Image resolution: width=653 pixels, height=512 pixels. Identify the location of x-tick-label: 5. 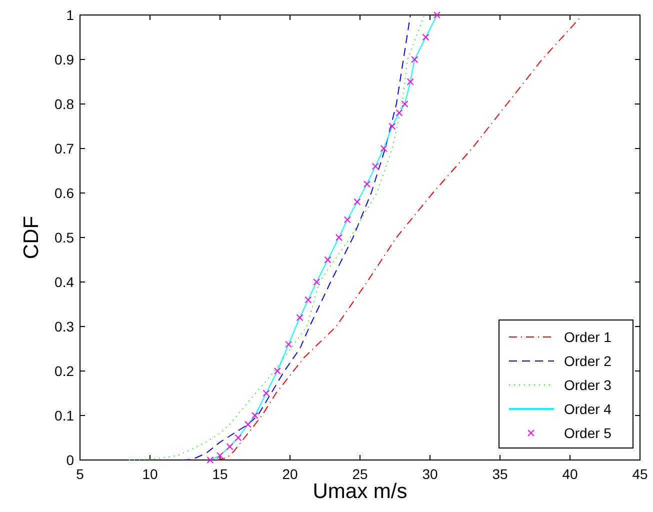
(80, 474).